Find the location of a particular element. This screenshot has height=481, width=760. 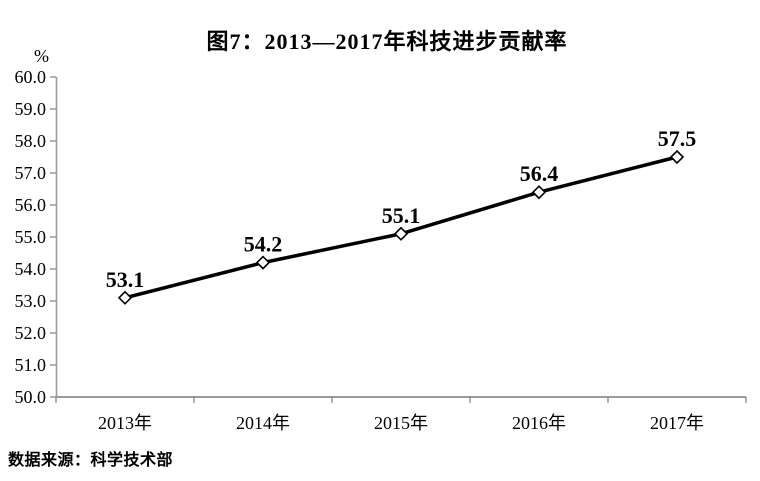

y-tick-label: 60.0 is located at coordinates (31, 77).